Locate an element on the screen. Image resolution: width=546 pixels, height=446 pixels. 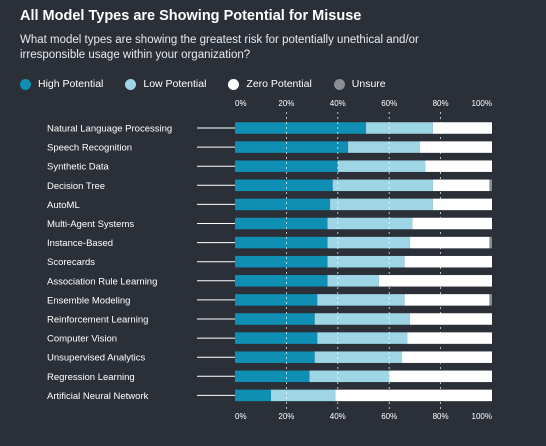
category-label: Regression Learning is located at coordinates (91, 377).